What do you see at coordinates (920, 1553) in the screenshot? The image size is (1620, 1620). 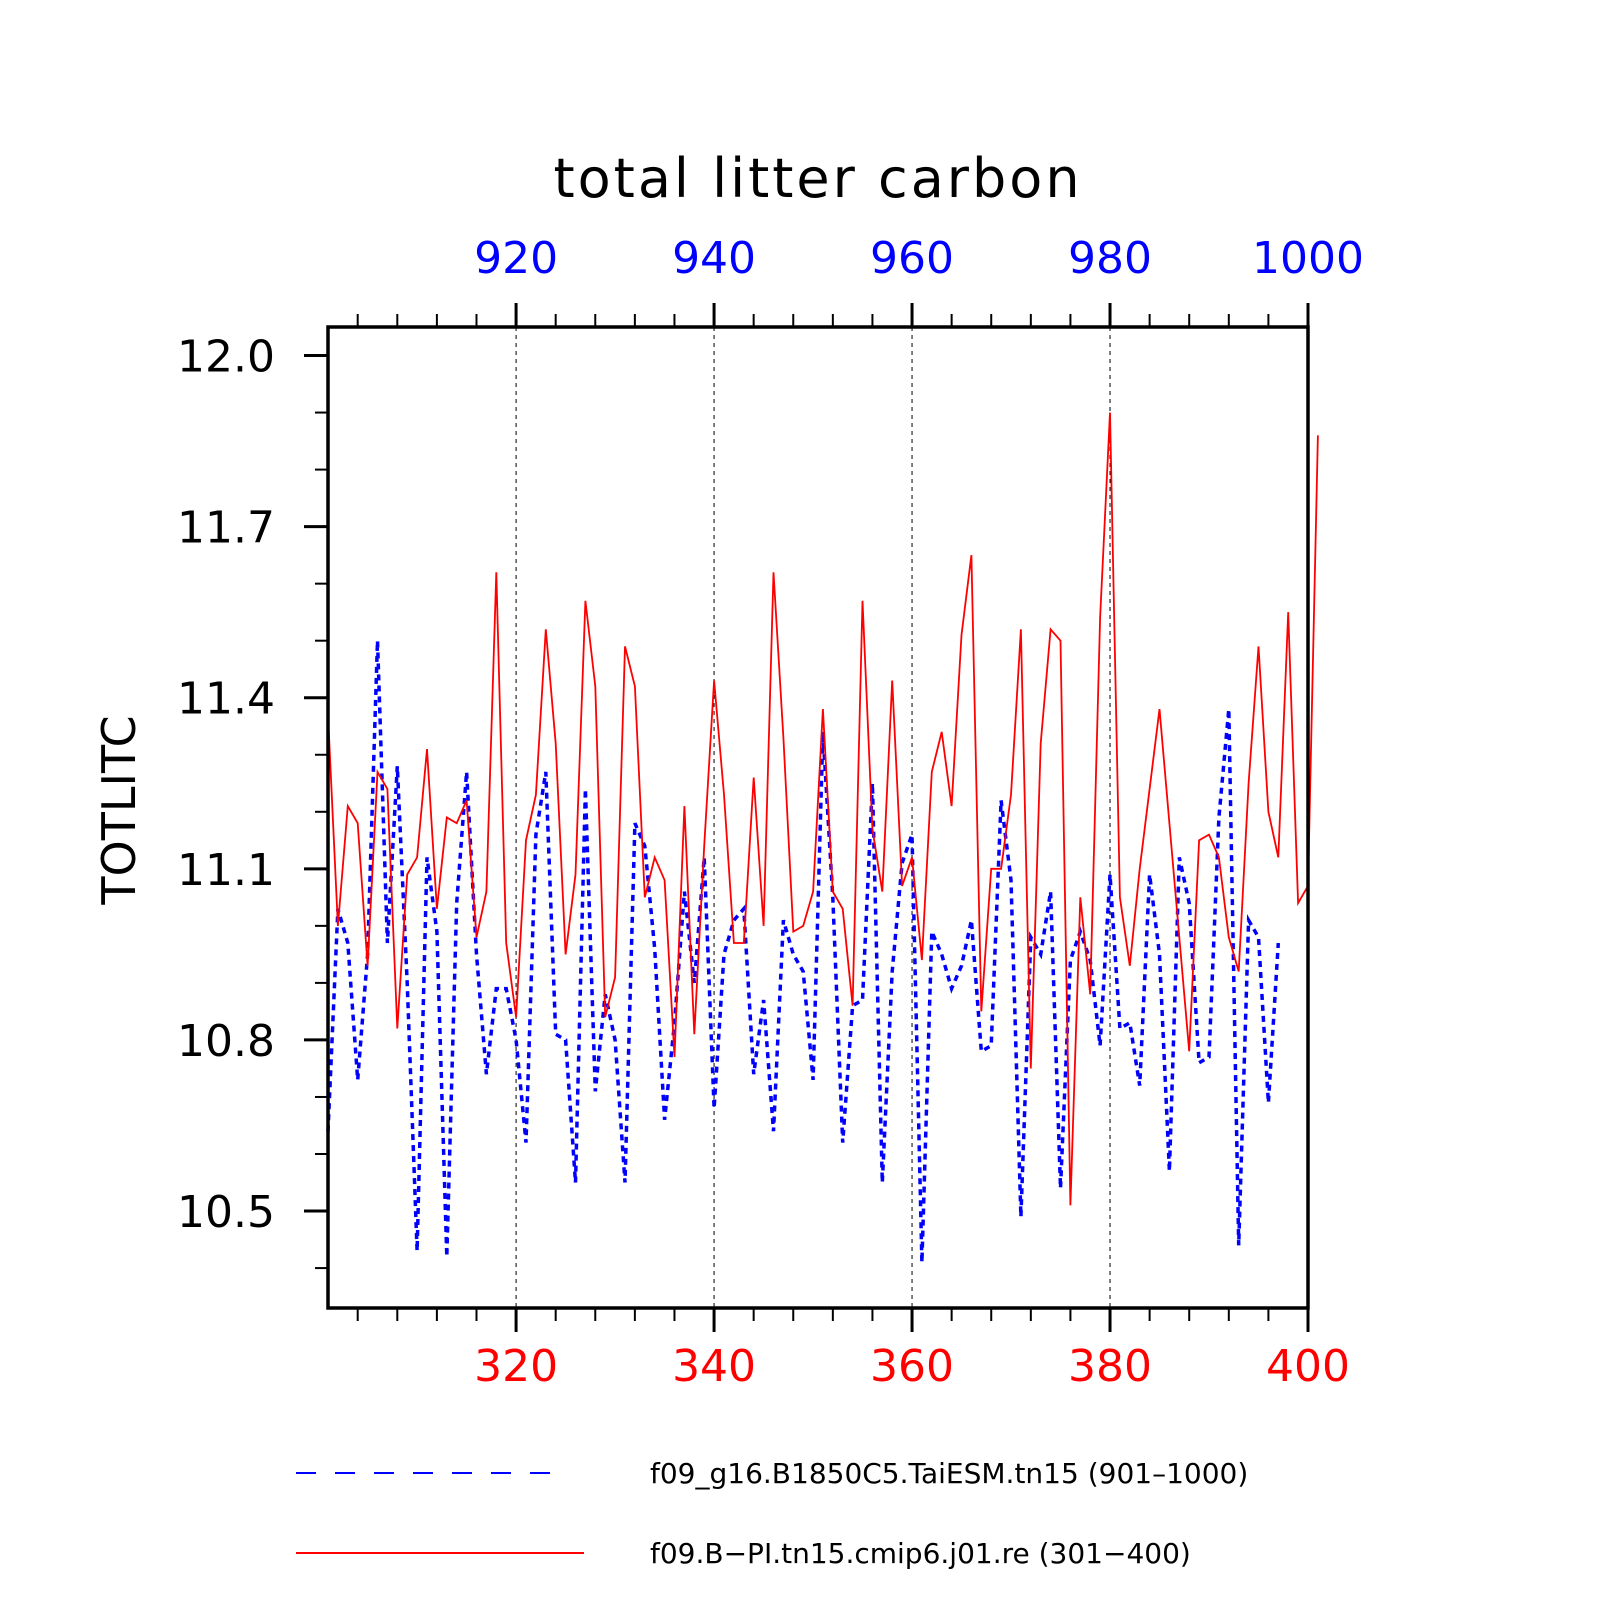 I see `legend-label-cmip6: f09.B−PI.tn15.cmip6.j01.re (301−400)` at bounding box center [920, 1553].